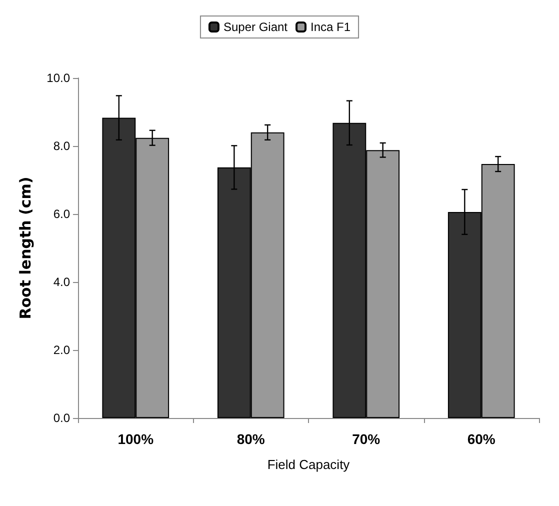  Describe the element at coordinates (330, 27) in the screenshot. I see `legend-label: Inca F1` at that location.